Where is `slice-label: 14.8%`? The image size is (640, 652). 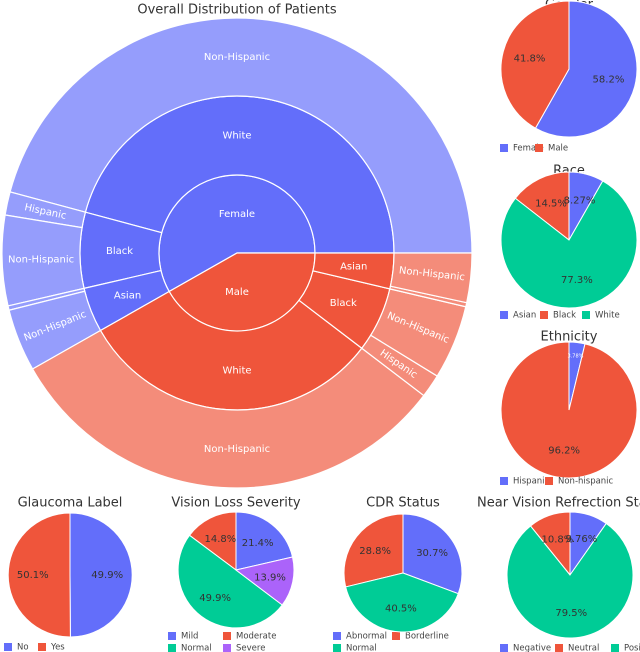
slice-label: 14.8% is located at coordinates (221, 539).